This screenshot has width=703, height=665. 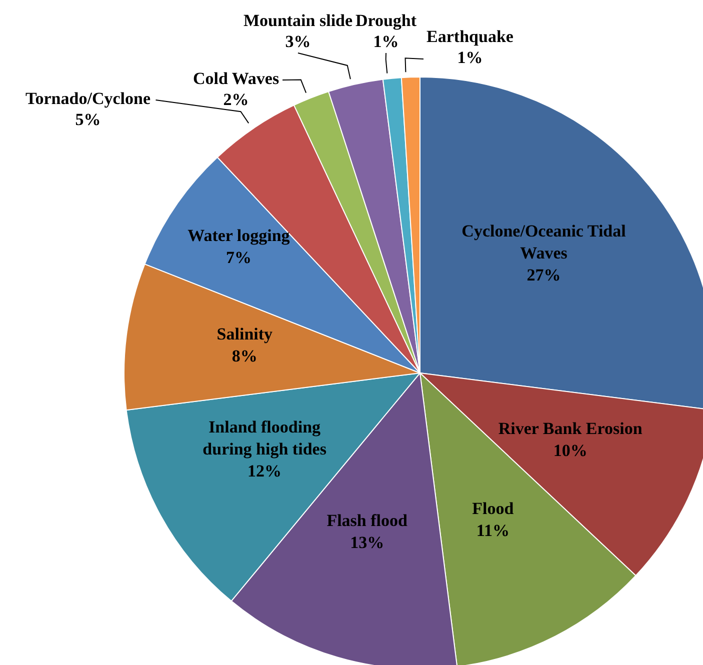 I want to click on data-label: 10%, so click(x=570, y=450).